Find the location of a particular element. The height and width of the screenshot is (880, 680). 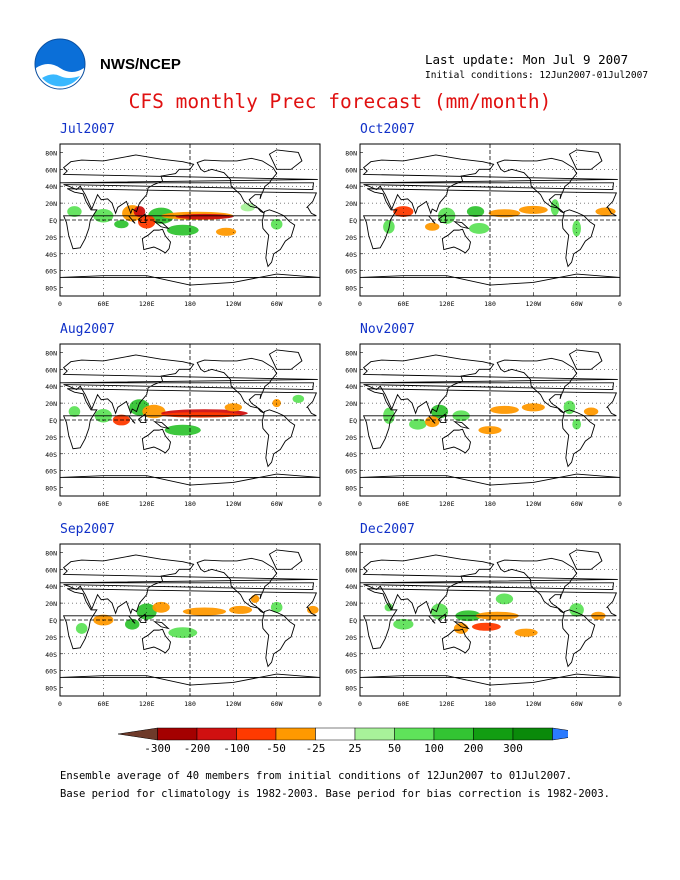

colorbar-label: 300 is located at coordinates (513, 748).